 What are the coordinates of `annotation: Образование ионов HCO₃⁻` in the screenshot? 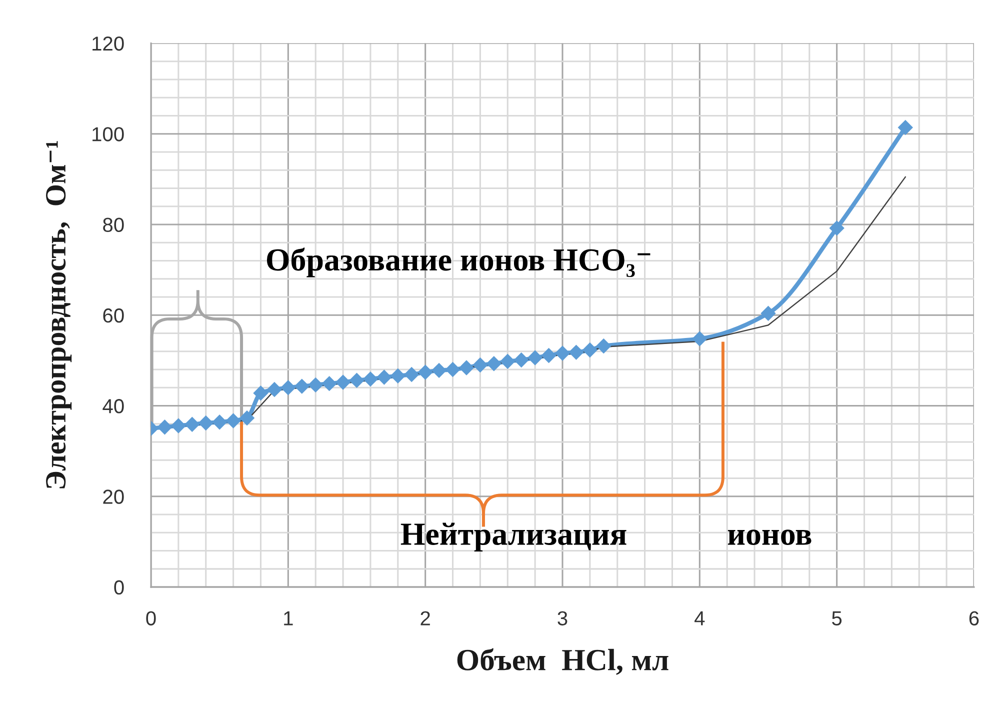 It's located at (458, 263).